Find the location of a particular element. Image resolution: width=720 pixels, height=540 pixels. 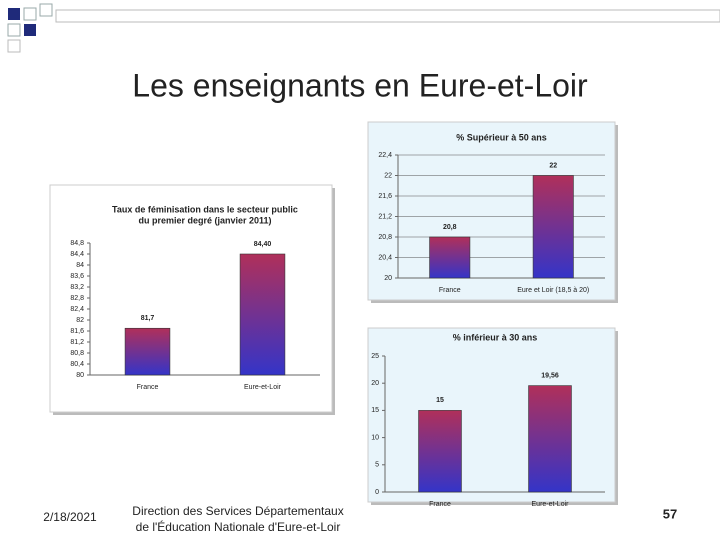

y-tick-label: 83,2 is located at coordinates (77, 287).